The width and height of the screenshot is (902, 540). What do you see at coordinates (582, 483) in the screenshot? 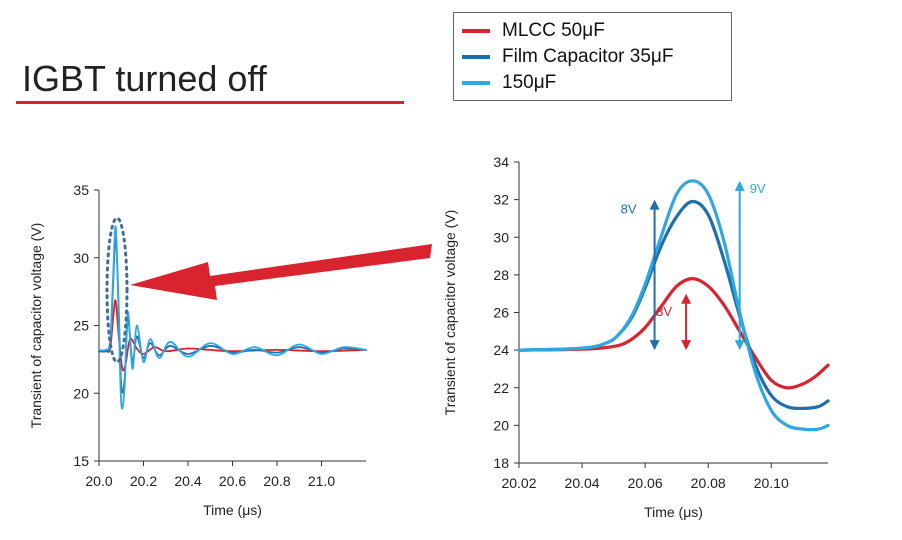
I see `x-tick-label: 20.04` at bounding box center [582, 483].